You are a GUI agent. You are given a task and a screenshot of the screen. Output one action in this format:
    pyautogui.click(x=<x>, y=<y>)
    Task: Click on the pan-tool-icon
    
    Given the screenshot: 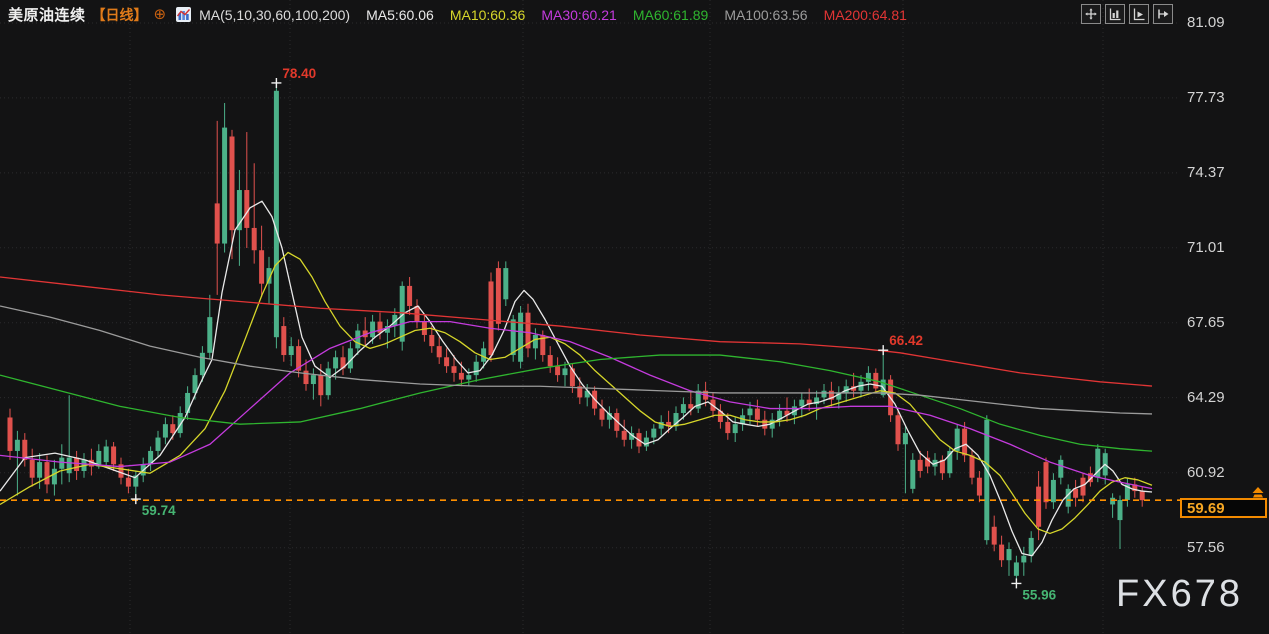 What is the action you would take?
    pyautogui.click(x=1091, y=14)
    